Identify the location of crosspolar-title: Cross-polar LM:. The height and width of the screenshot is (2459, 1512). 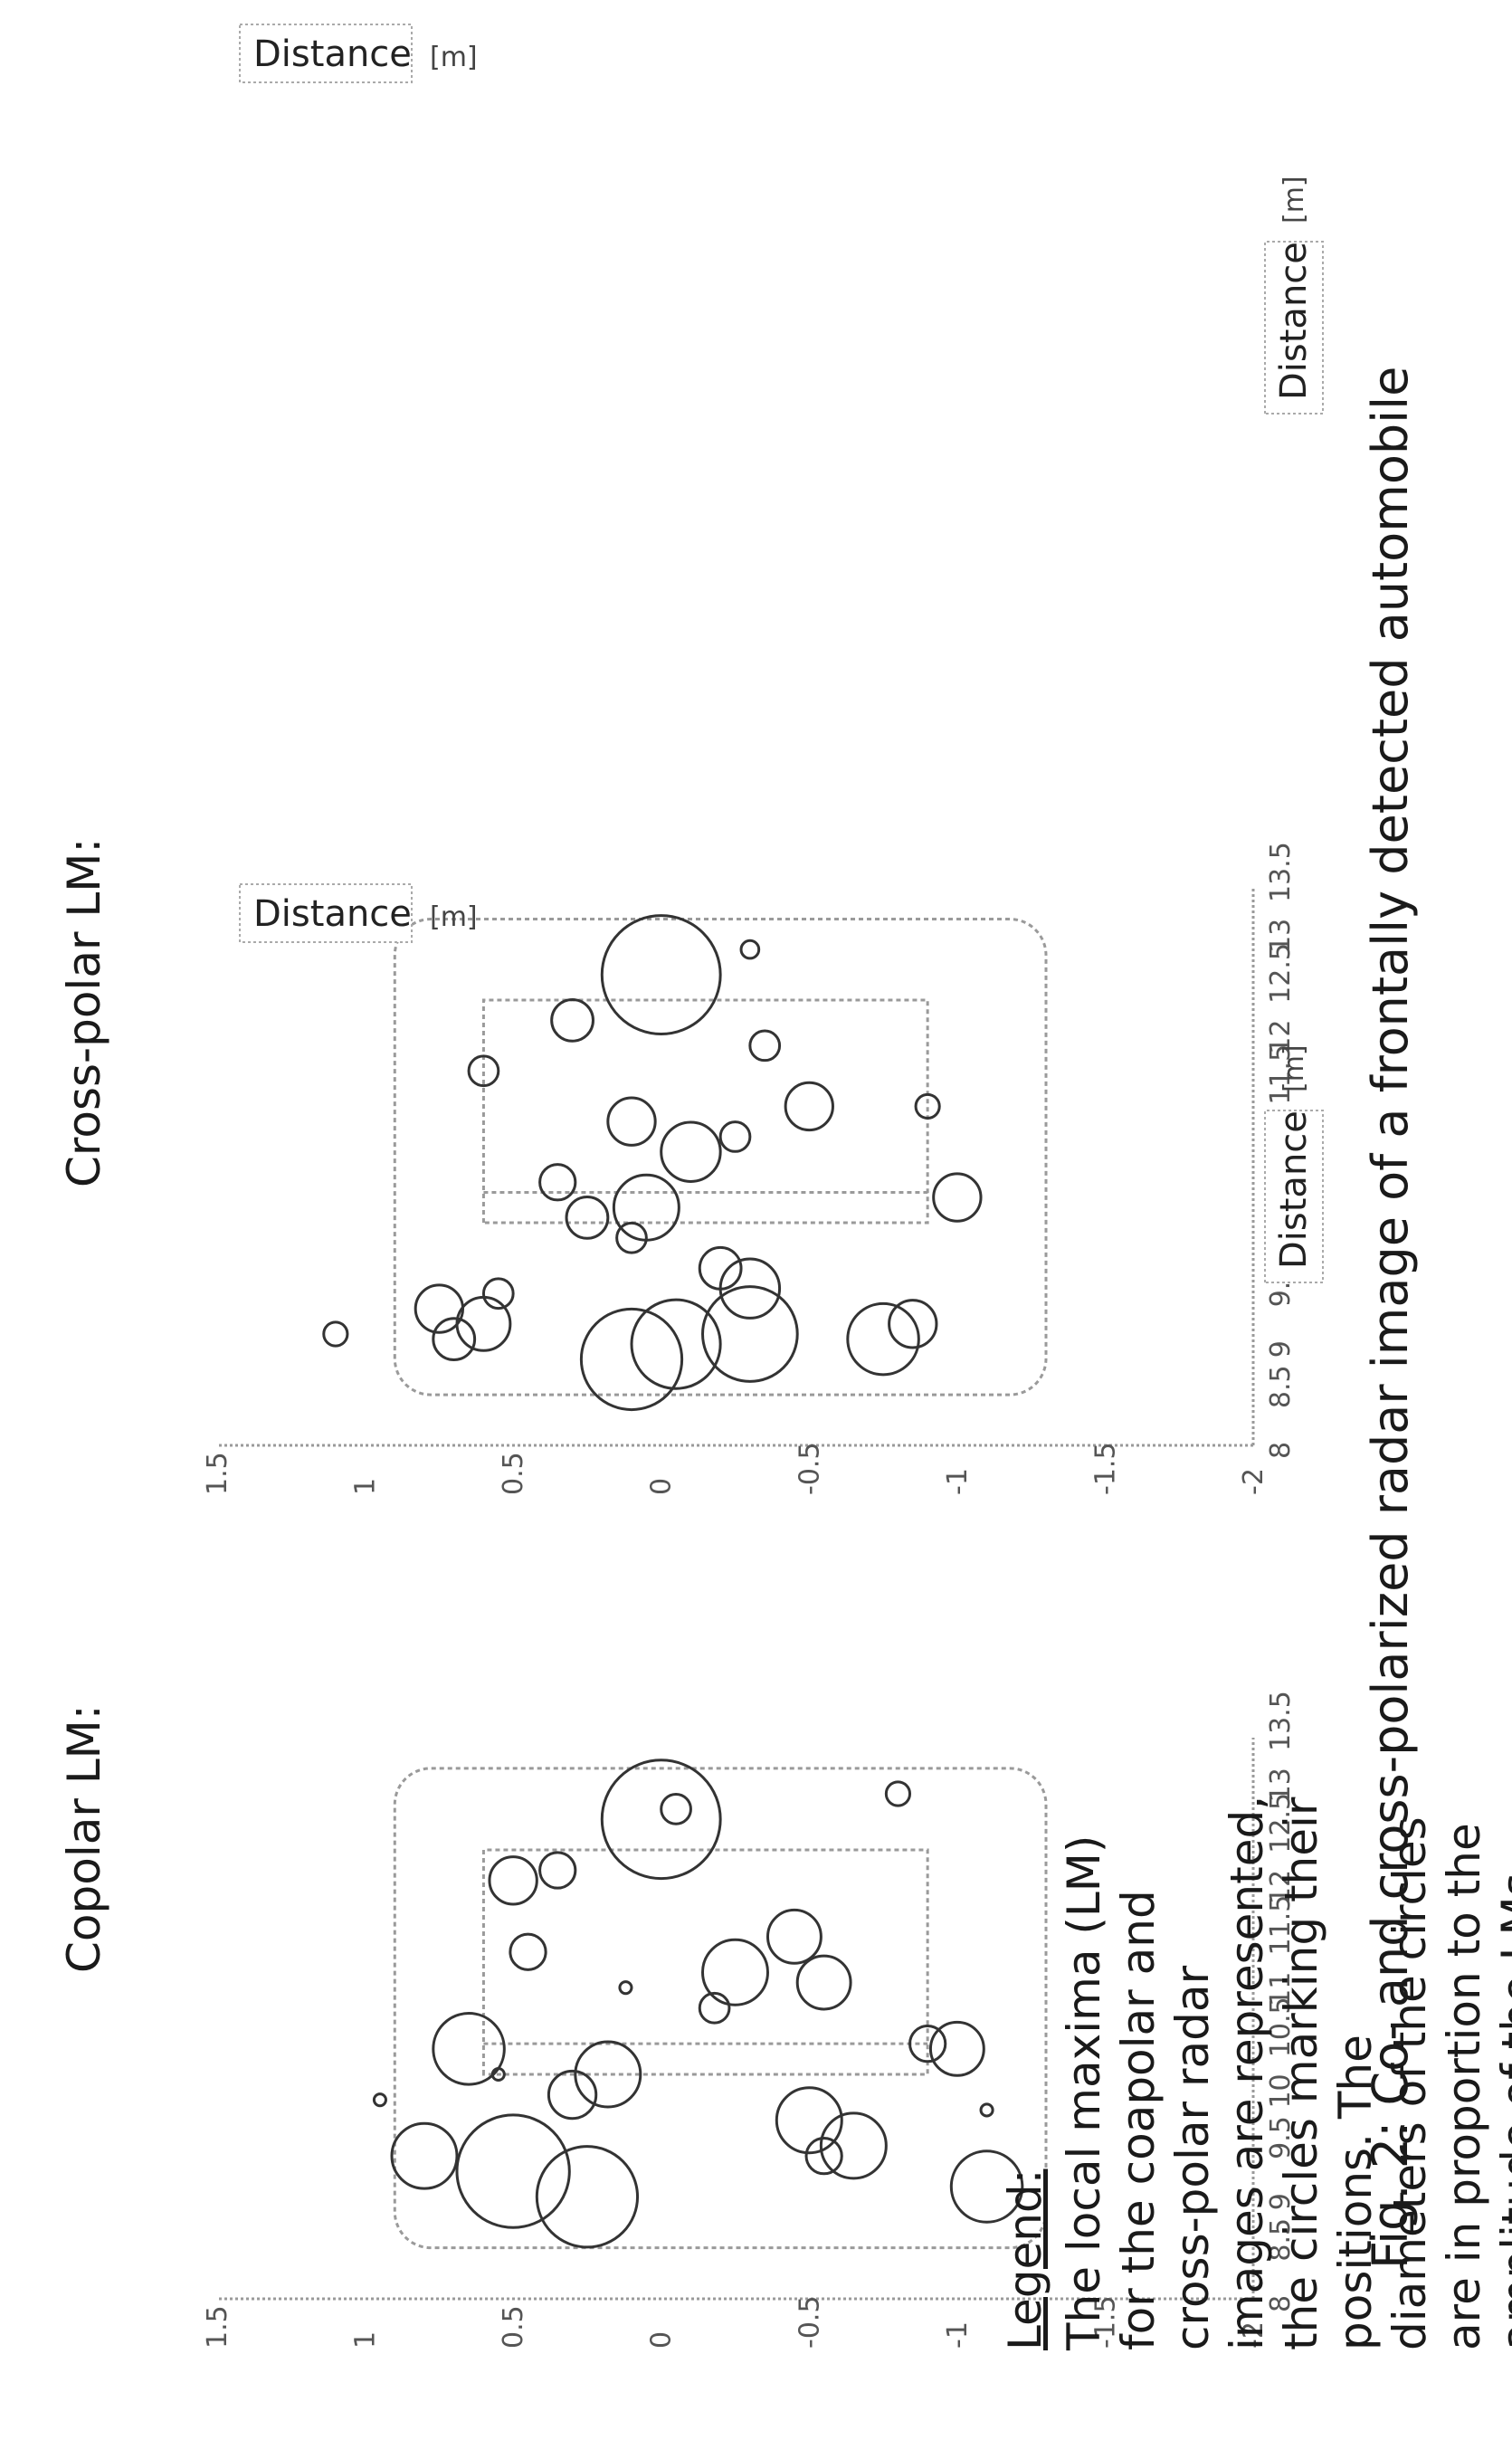
(84, 1013).